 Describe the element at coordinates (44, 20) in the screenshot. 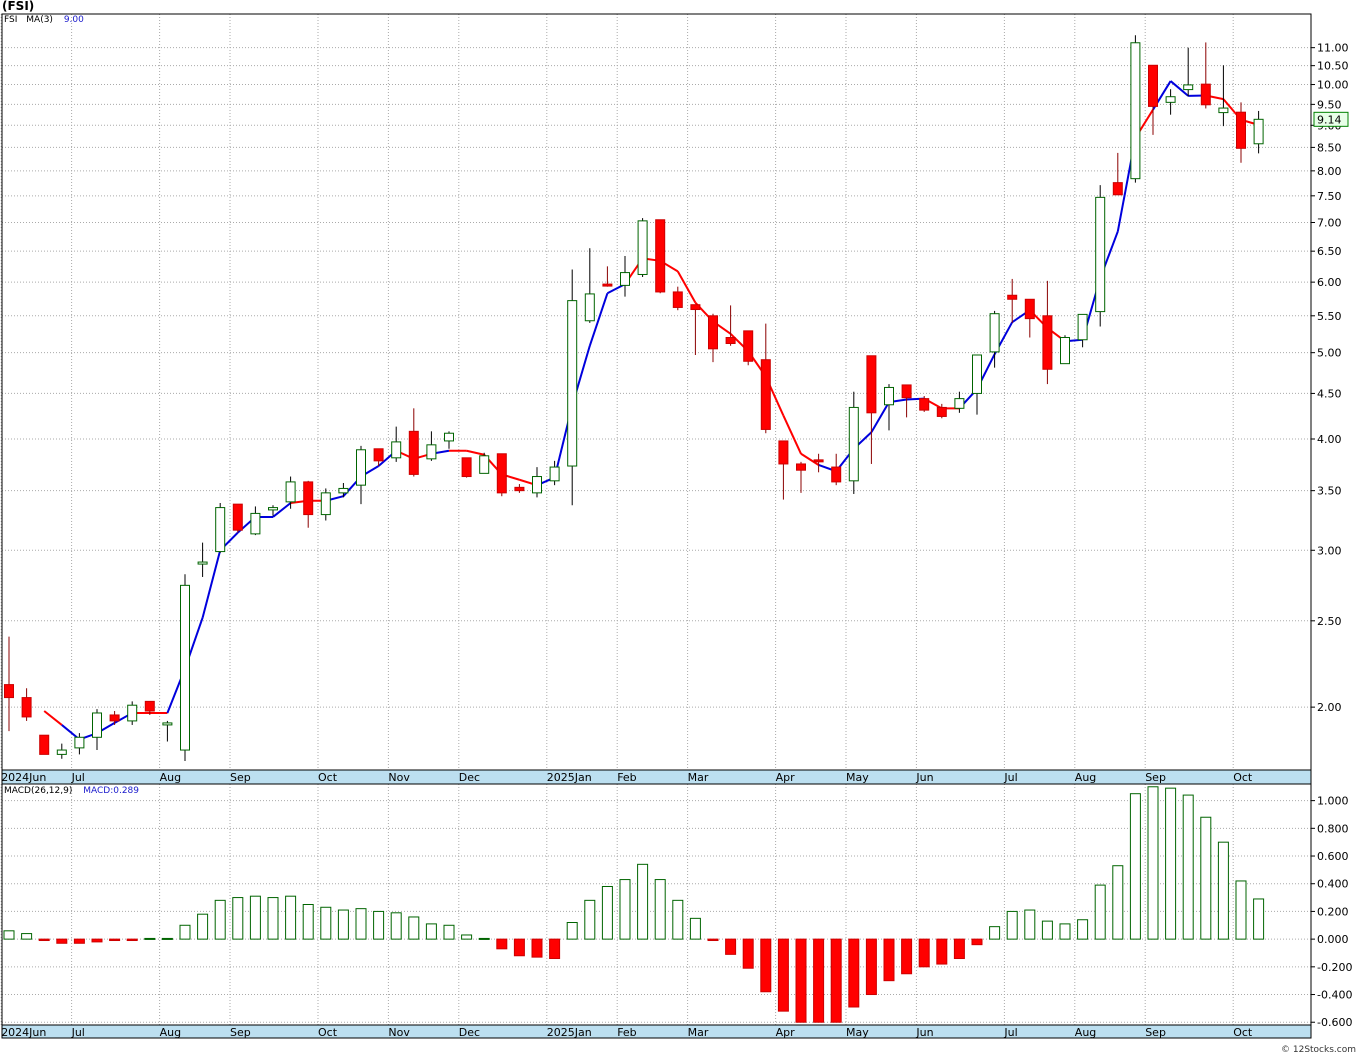

I see `price-legend: FSI MA(3) 9.00` at that location.